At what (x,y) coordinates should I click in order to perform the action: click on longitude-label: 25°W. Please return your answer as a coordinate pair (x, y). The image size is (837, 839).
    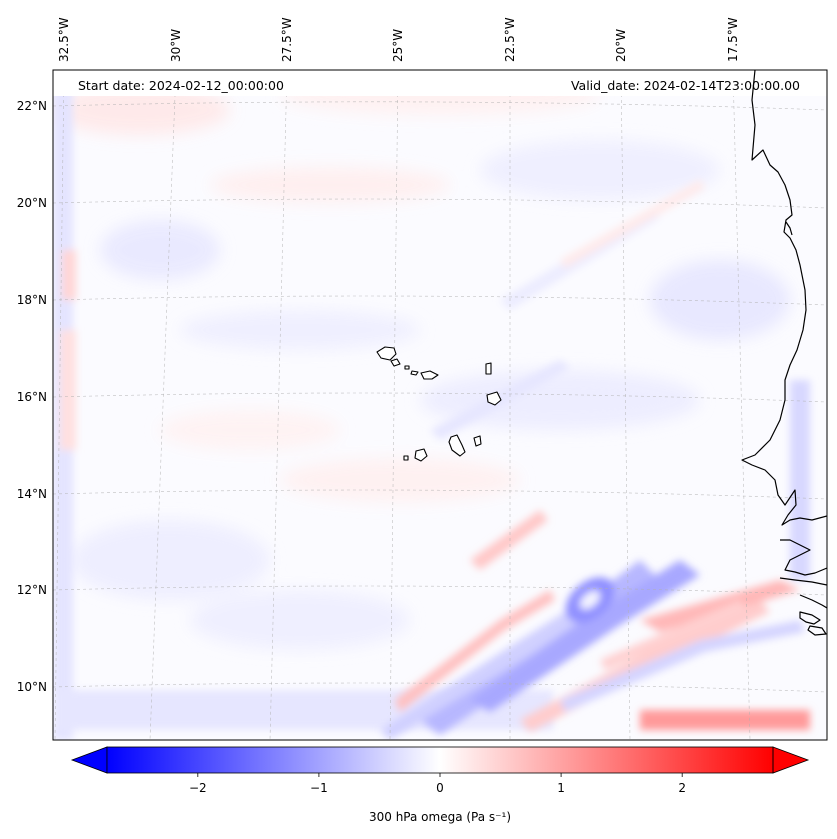
    Looking at the image, I should click on (398, 45).